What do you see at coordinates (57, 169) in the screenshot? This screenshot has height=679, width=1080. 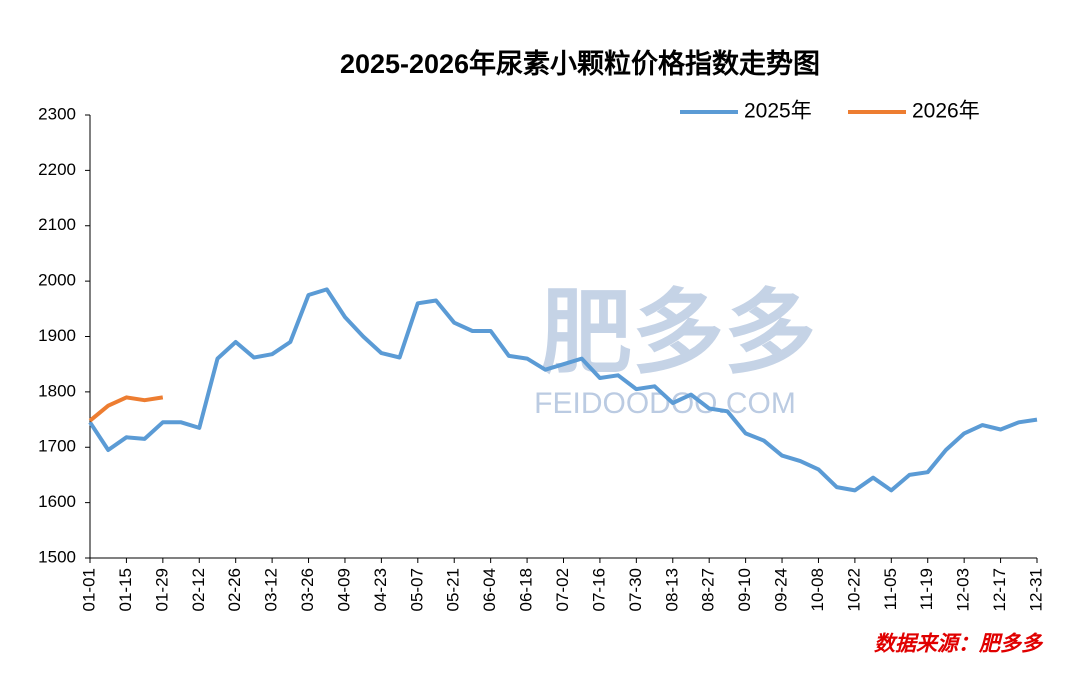 I see `y-tick-label: 2200` at bounding box center [57, 169].